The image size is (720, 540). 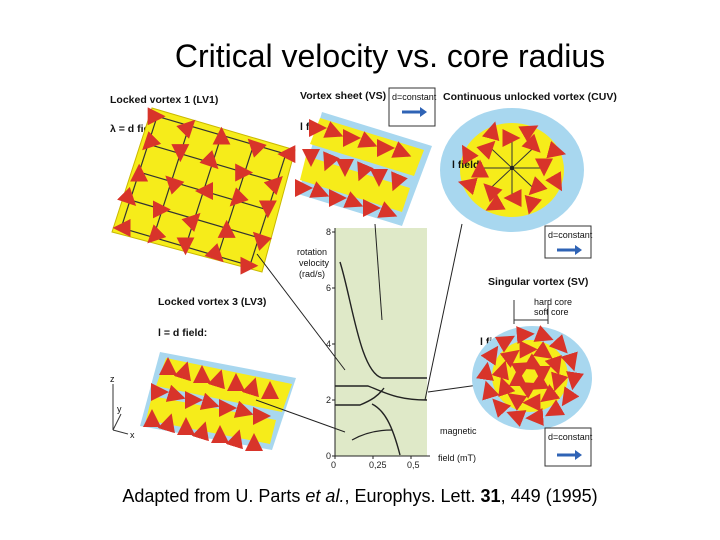 I want to click on plot-ytick-label: 8, so click(x=328, y=232).